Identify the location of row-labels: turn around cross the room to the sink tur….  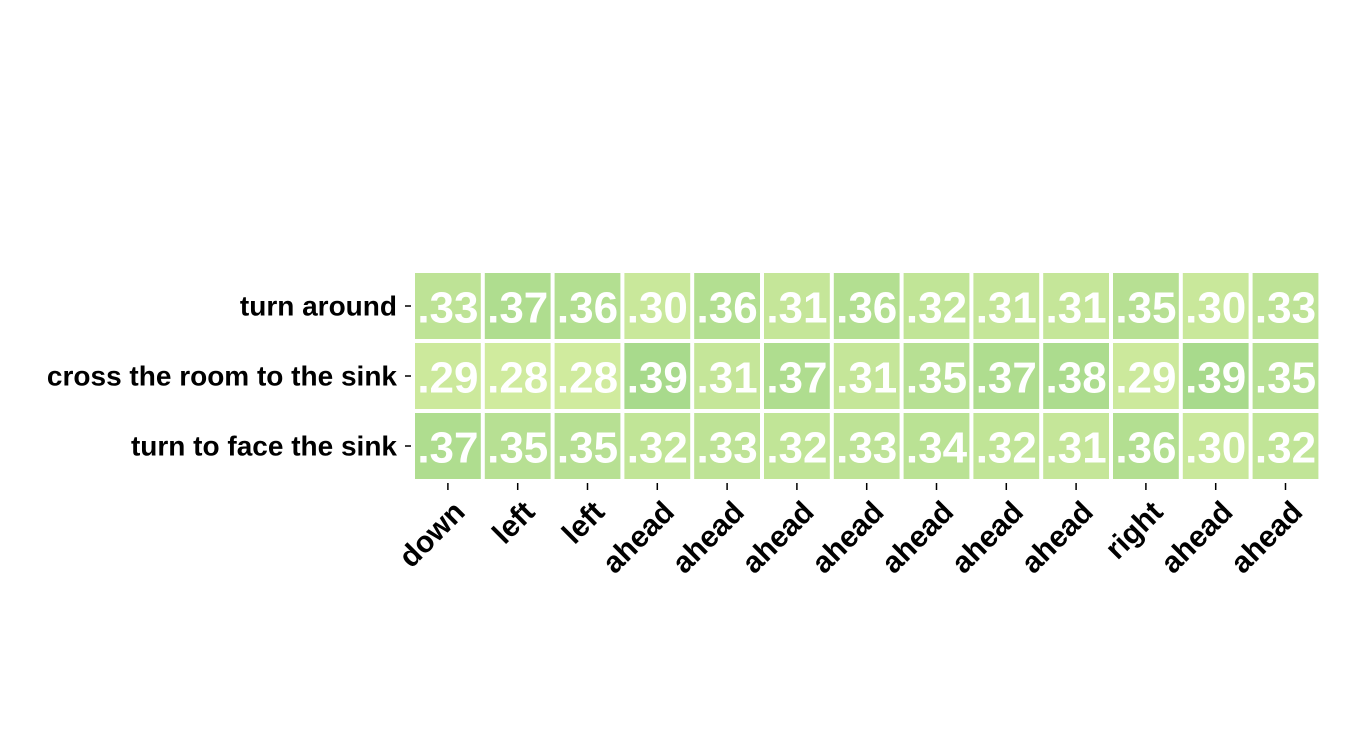
(222, 376).